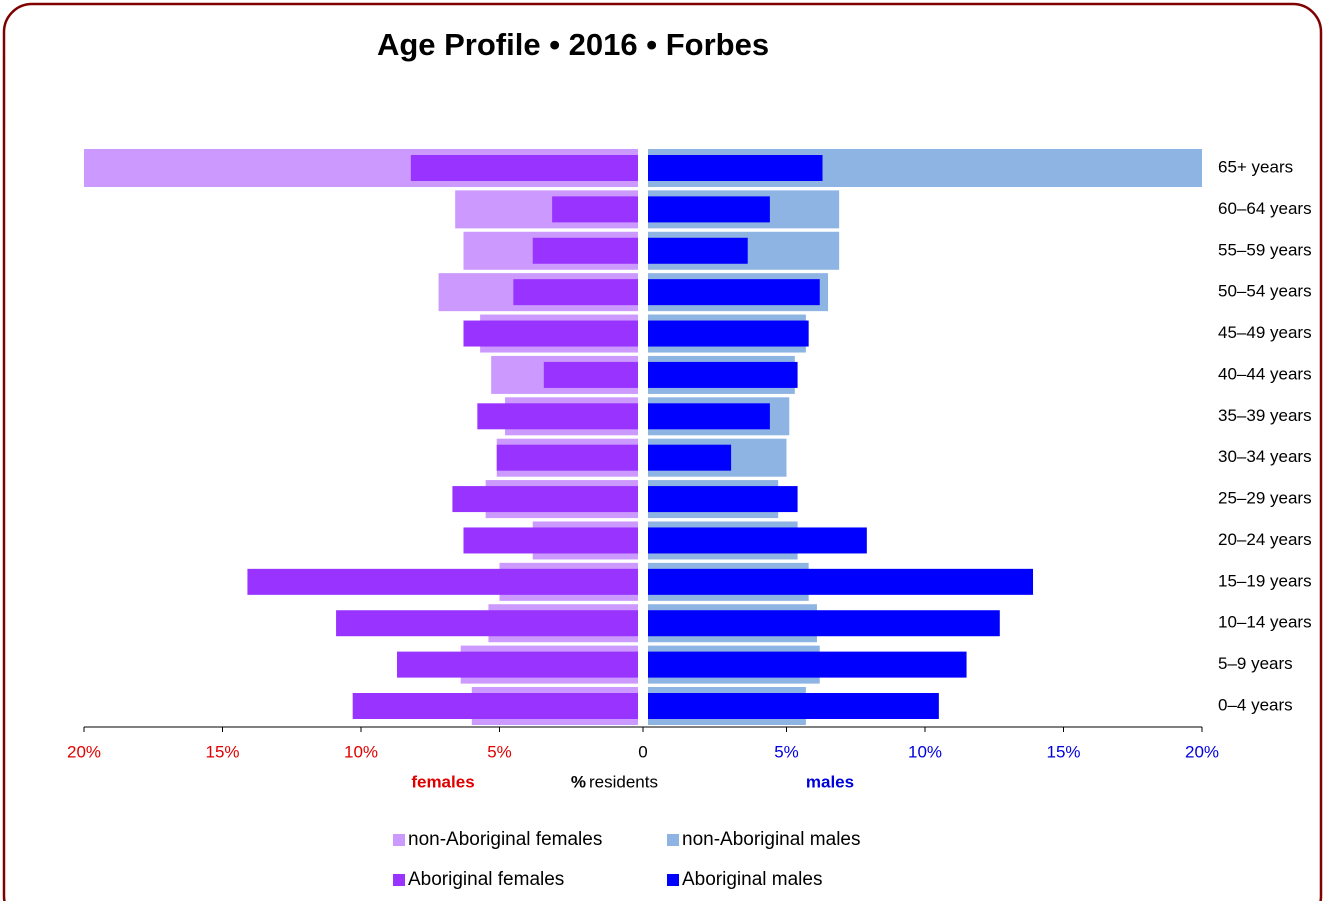 This screenshot has height=901, width=1326. Describe the element at coordinates (442, 781) in the screenshot. I see `left-label: females` at that location.